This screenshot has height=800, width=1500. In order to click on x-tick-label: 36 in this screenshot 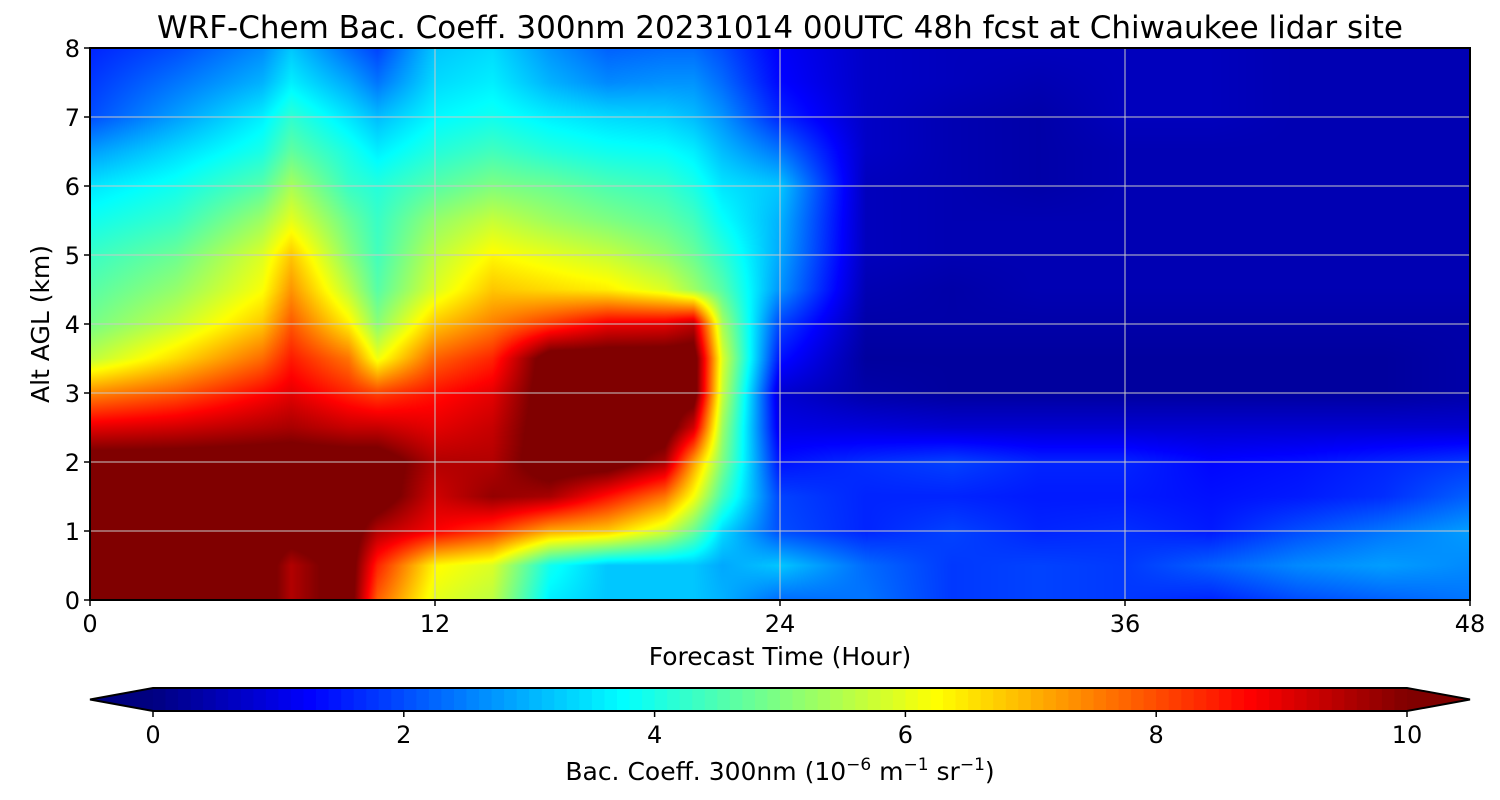, I will do `click(1125, 624)`.